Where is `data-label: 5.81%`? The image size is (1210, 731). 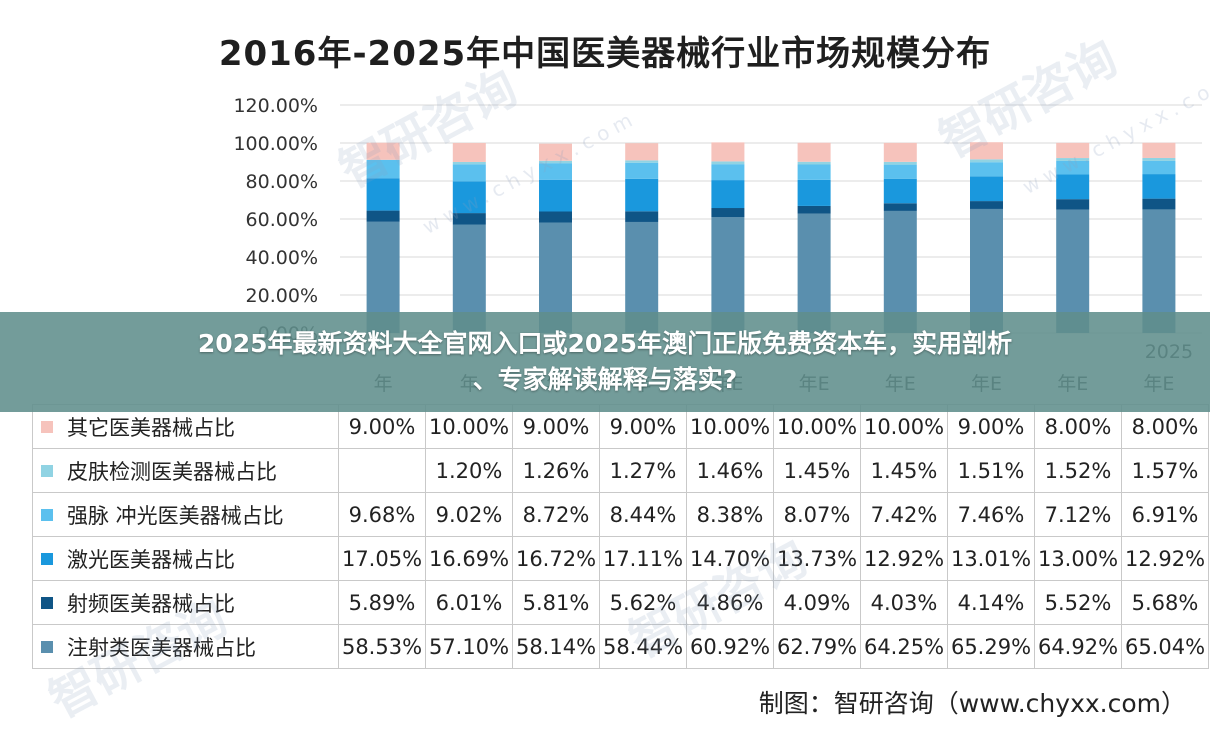
data-label: 5.81% is located at coordinates (556, 602).